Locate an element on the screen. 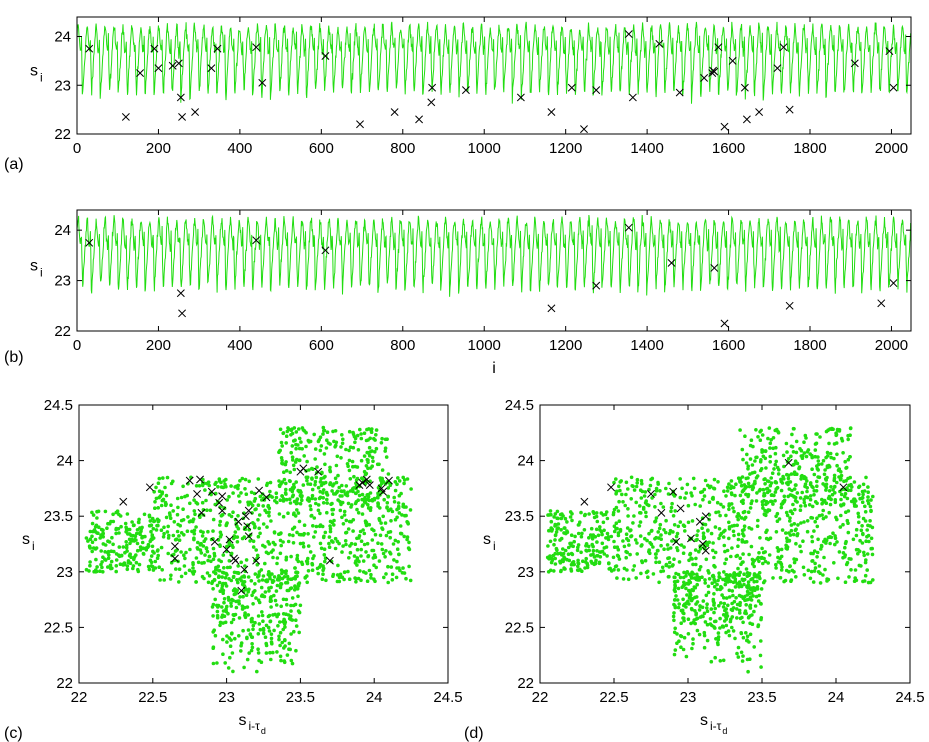 The image size is (929, 742). x-tick-label: 800 is located at coordinates (402, 345).